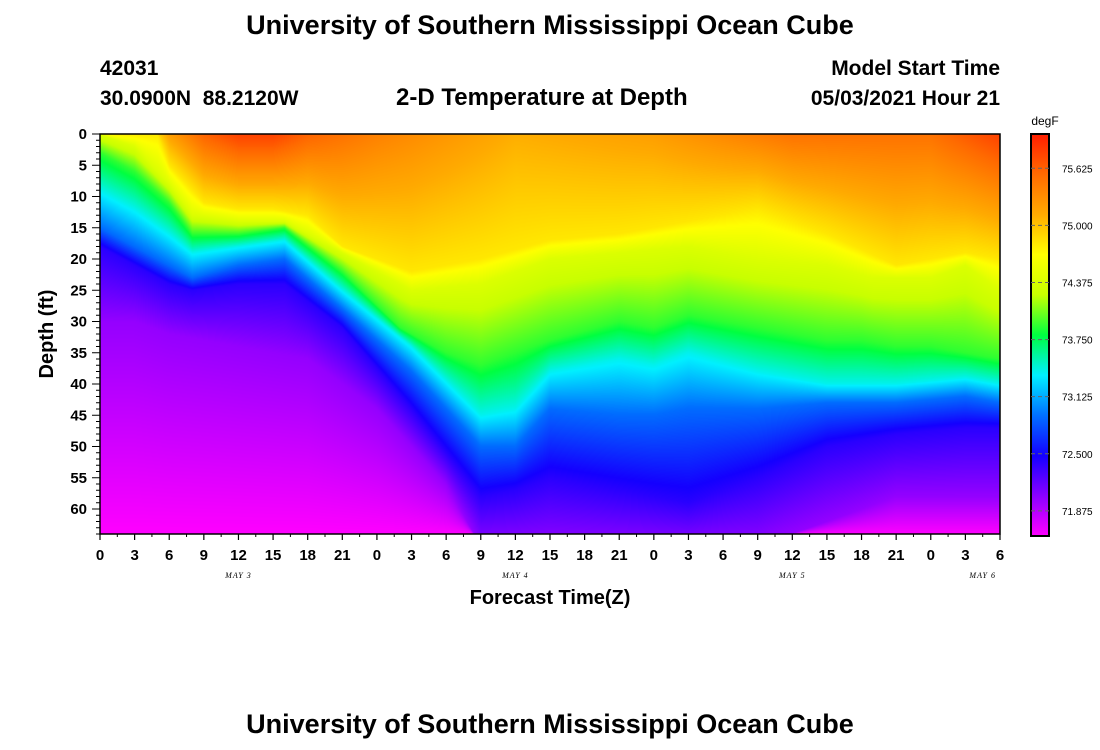 The height and width of the screenshot is (750, 1100). I want to click on colorbar-unit: degF, so click(1044, 121).